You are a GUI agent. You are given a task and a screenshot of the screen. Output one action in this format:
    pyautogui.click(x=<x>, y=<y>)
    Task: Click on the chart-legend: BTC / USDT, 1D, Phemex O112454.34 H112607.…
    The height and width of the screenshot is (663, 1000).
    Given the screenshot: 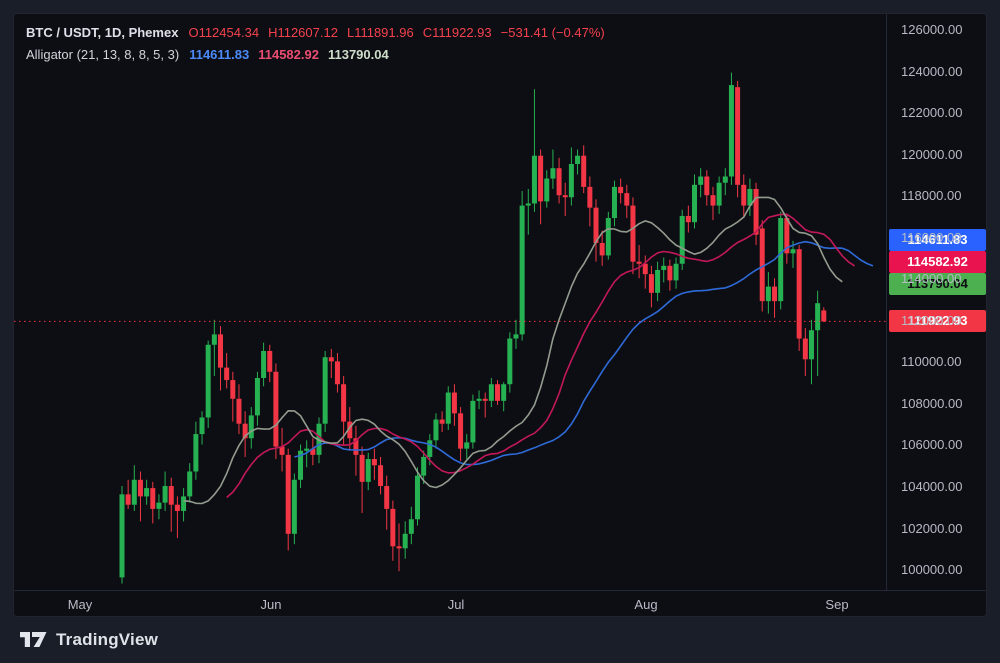 What is the action you would take?
    pyautogui.click(x=315, y=44)
    